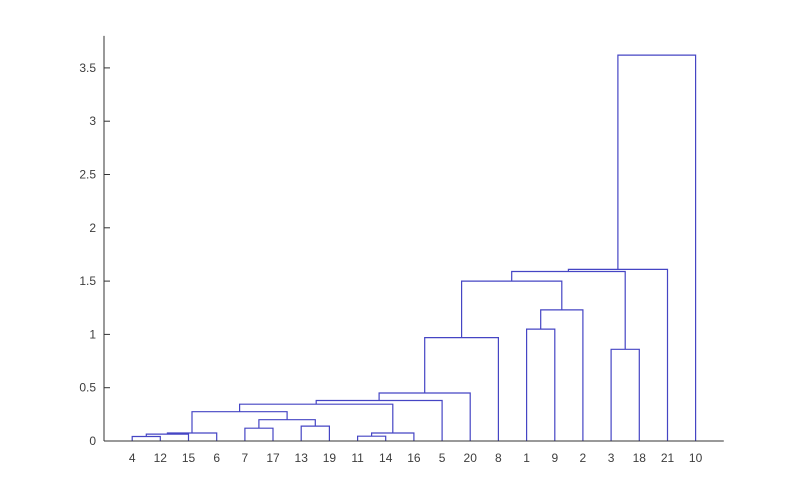  What do you see at coordinates (161, 458) in the screenshot?
I see `x-tick-label: 12` at bounding box center [161, 458].